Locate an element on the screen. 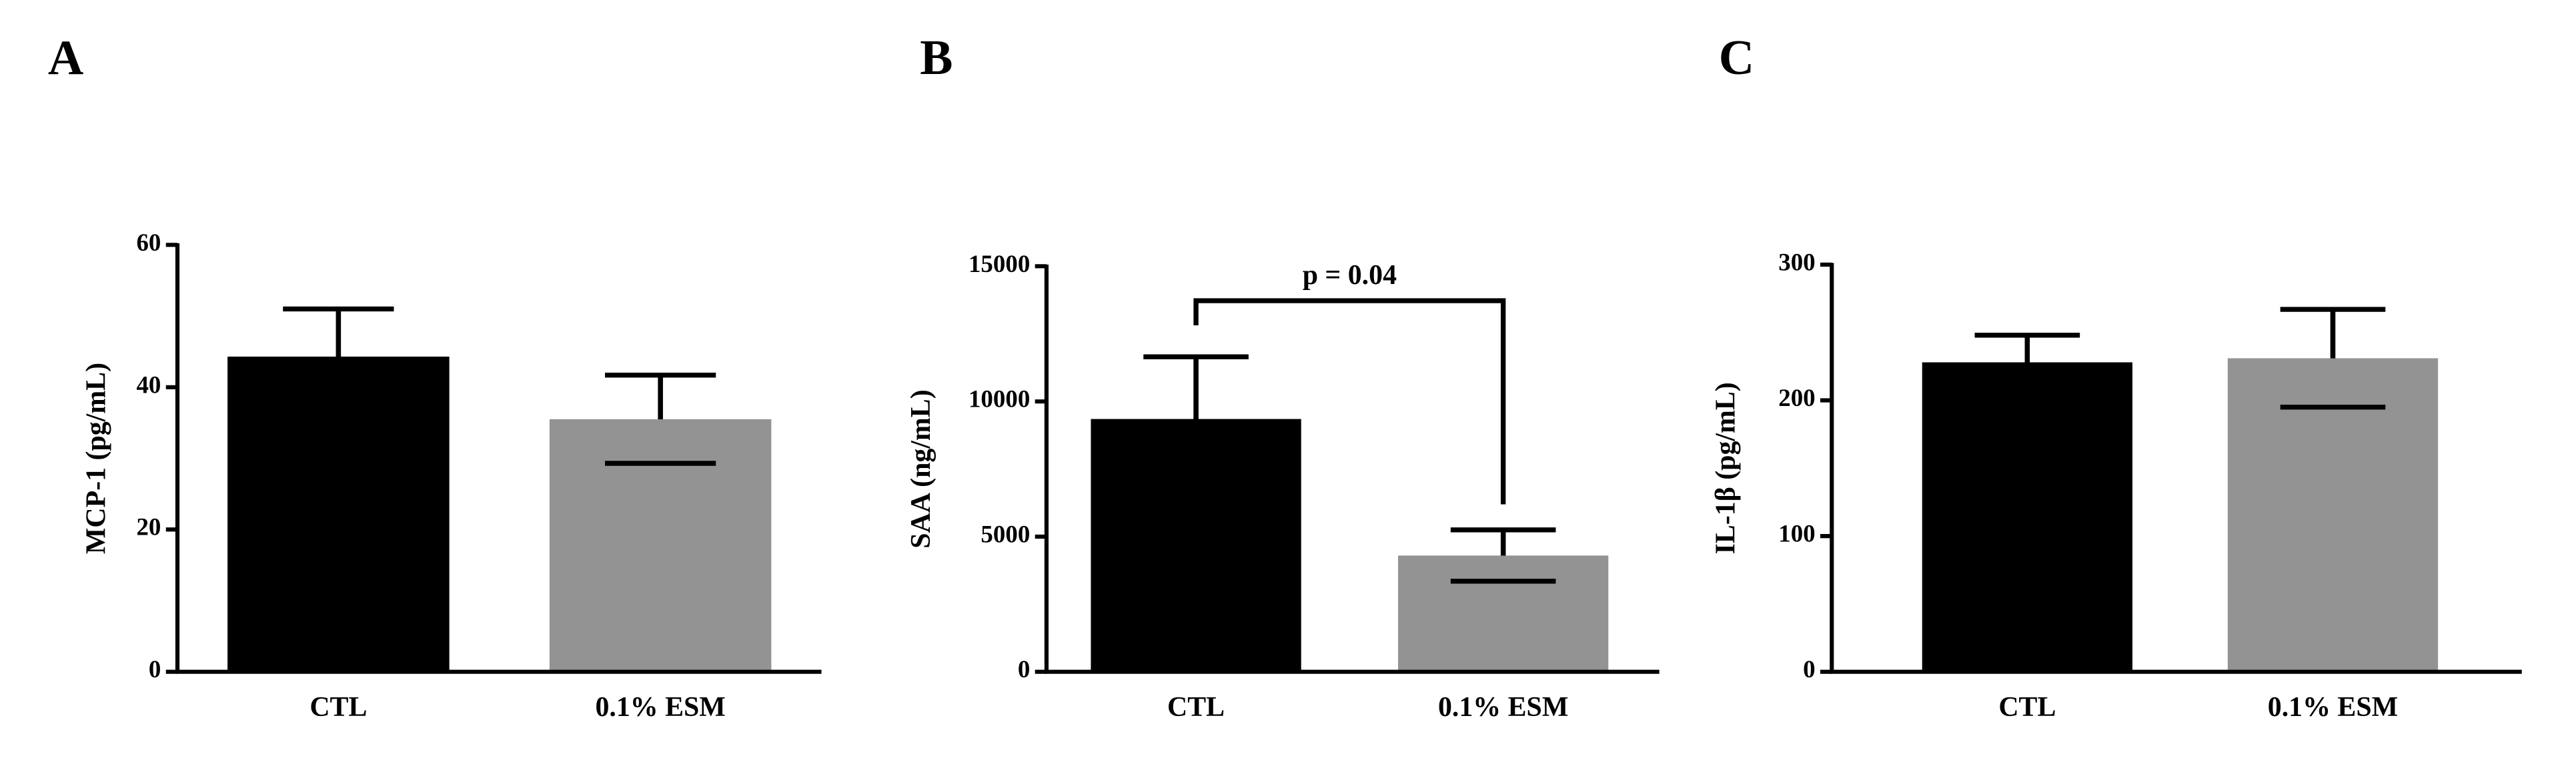 The width and height of the screenshot is (2576, 764). y-axis-label: MCP-1 (pg/mL) is located at coordinates (96, 458).